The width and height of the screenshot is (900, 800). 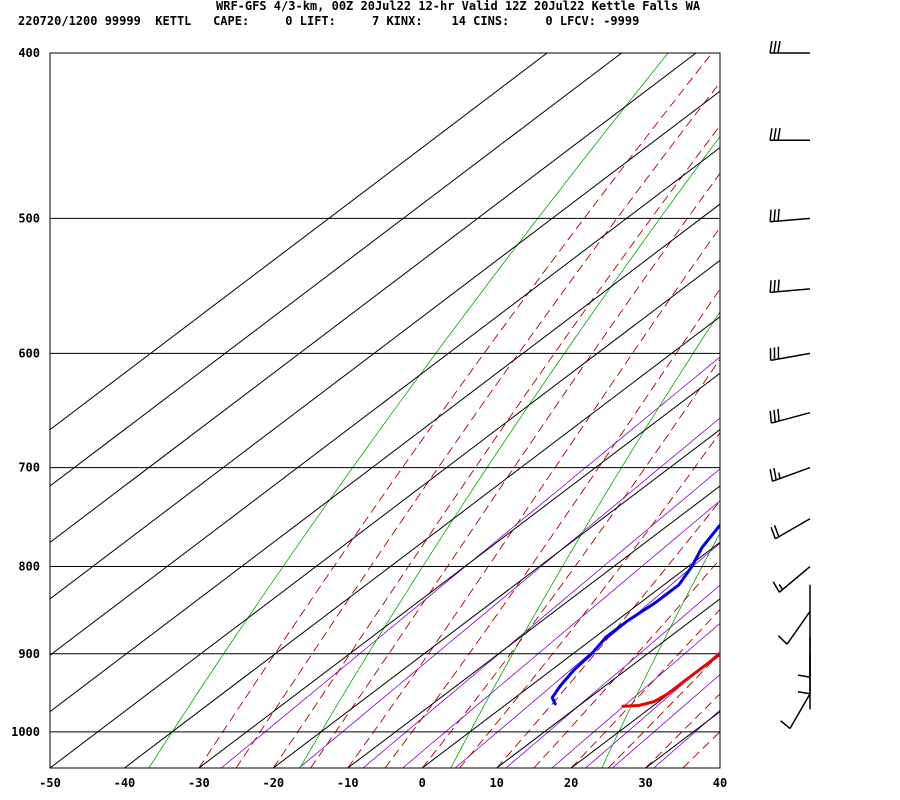 What do you see at coordinates (25, 732) in the screenshot?
I see `y-tick-label: 1000` at bounding box center [25, 732].